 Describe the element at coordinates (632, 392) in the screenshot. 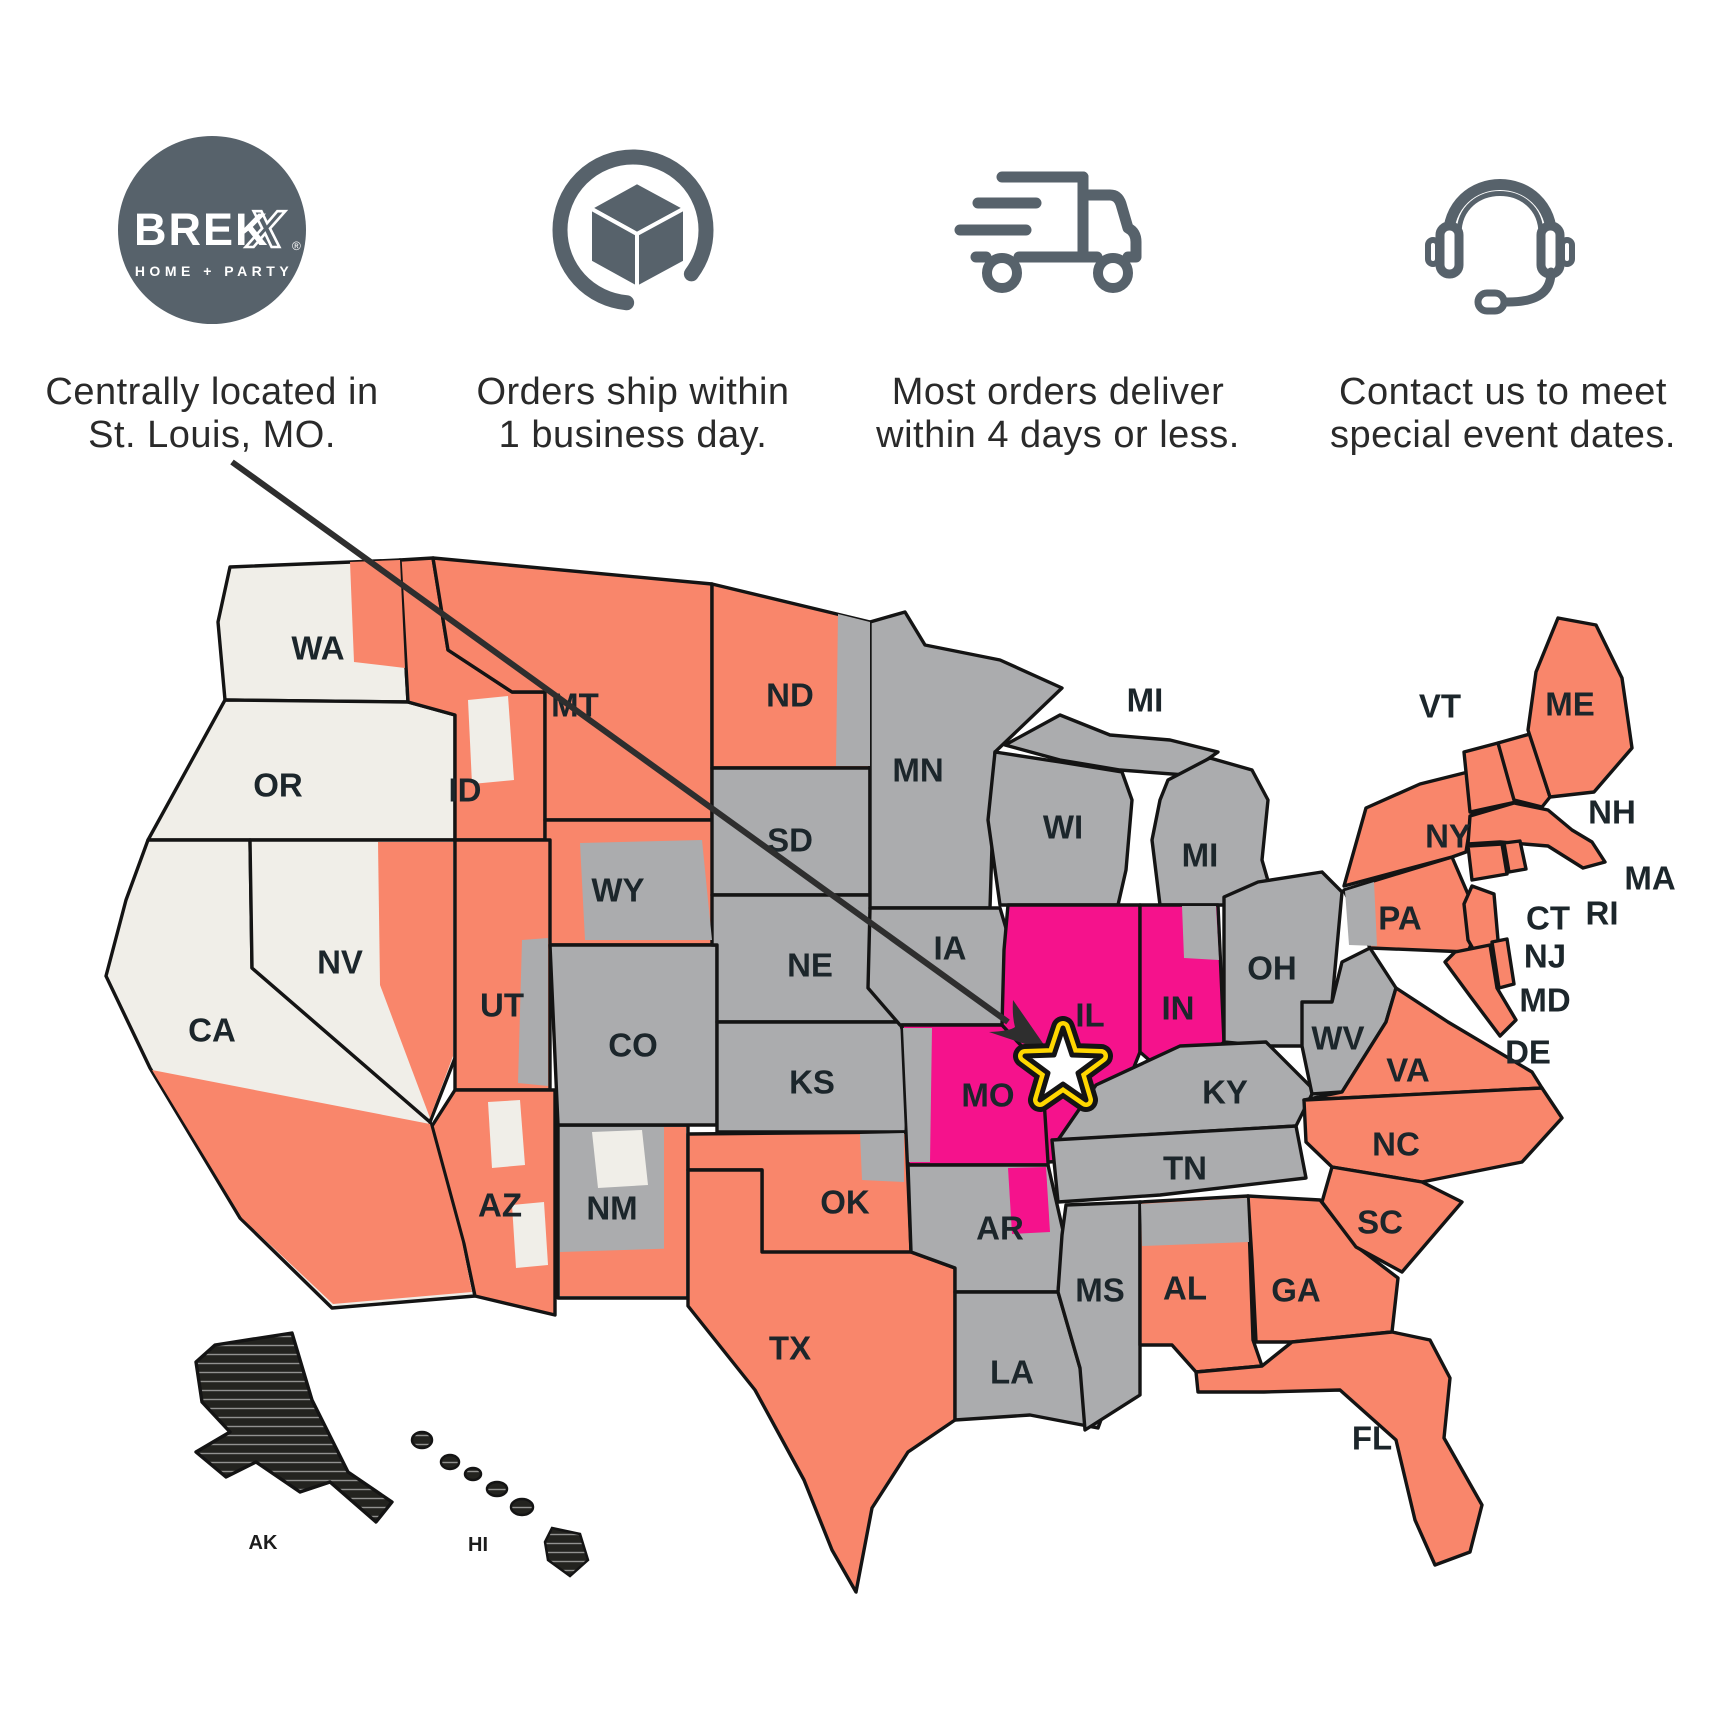

I see `feature-2-line-1: Orders ship within` at that location.